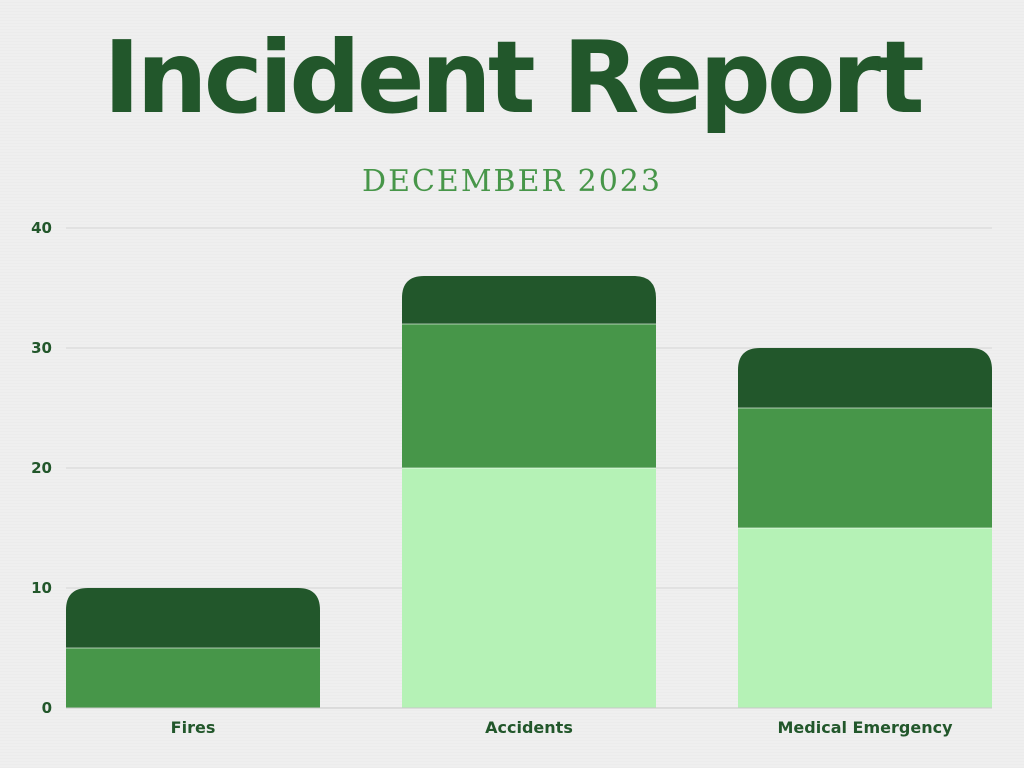 The height and width of the screenshot is (768, 1024). What do you see at coordinates (41, 348) in the screenshot?
I see `y-tick-label: 30` at bounding box center [41, 348].